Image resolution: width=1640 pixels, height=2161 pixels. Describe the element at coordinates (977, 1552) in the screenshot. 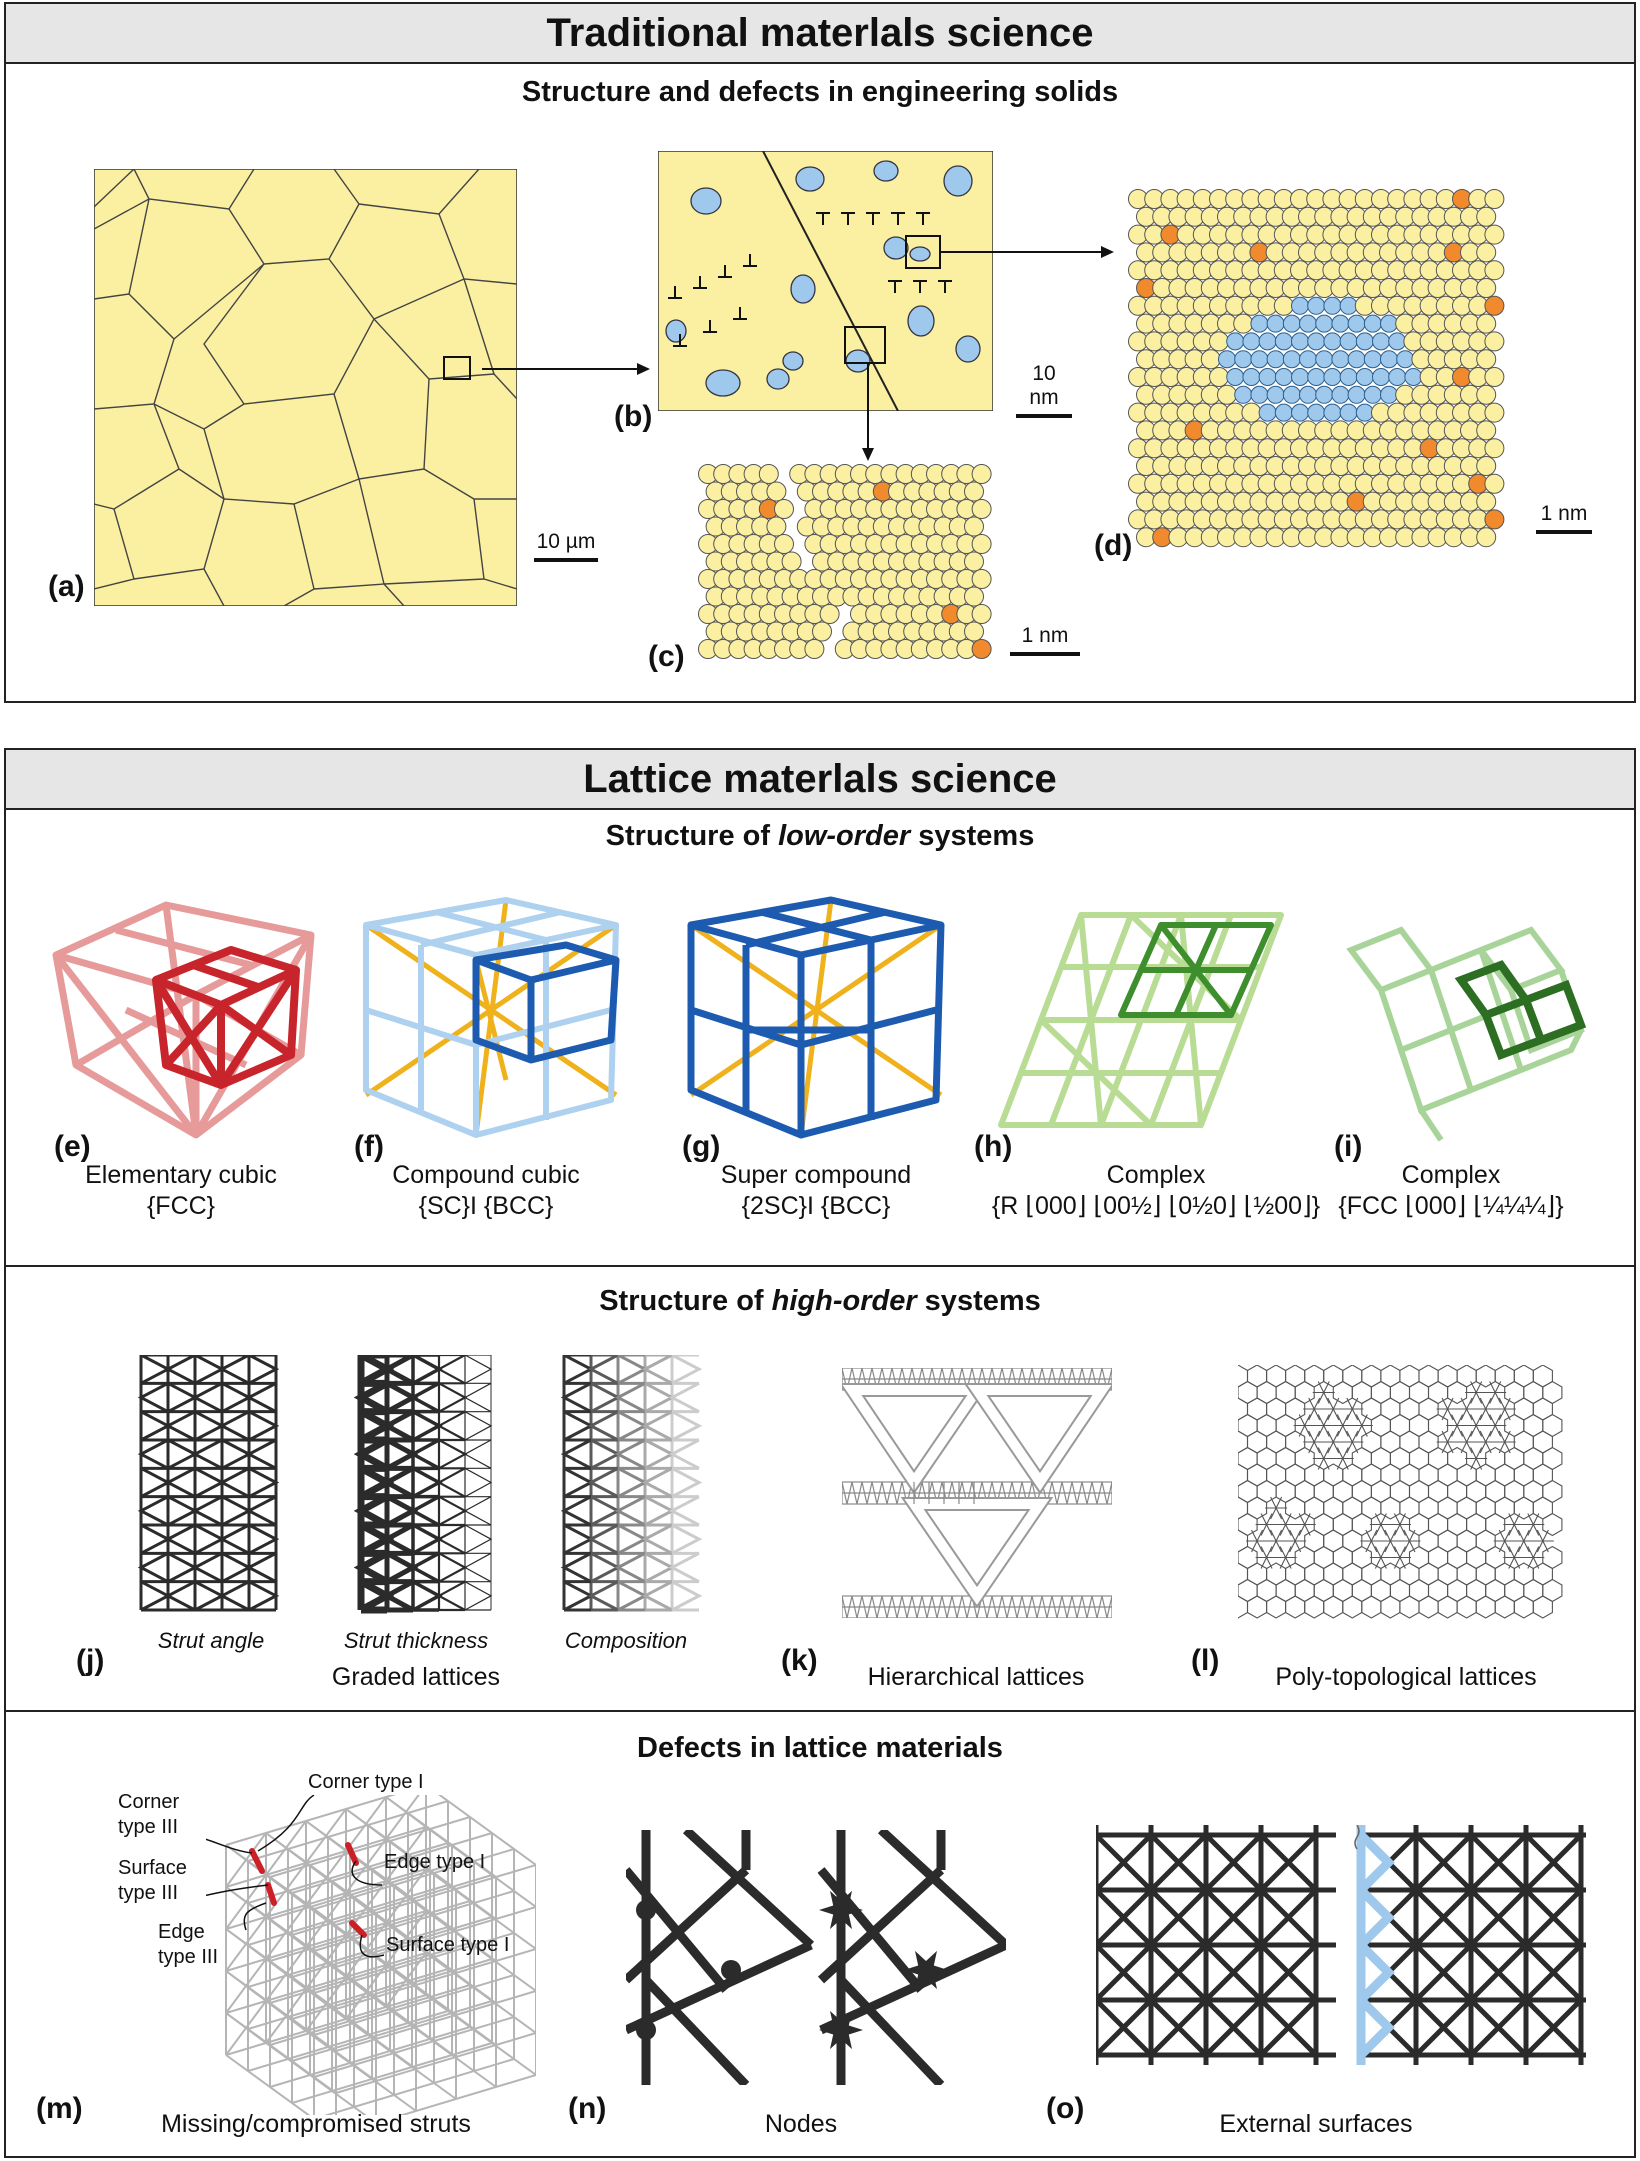

I see `triangle-member-inner` at that location.